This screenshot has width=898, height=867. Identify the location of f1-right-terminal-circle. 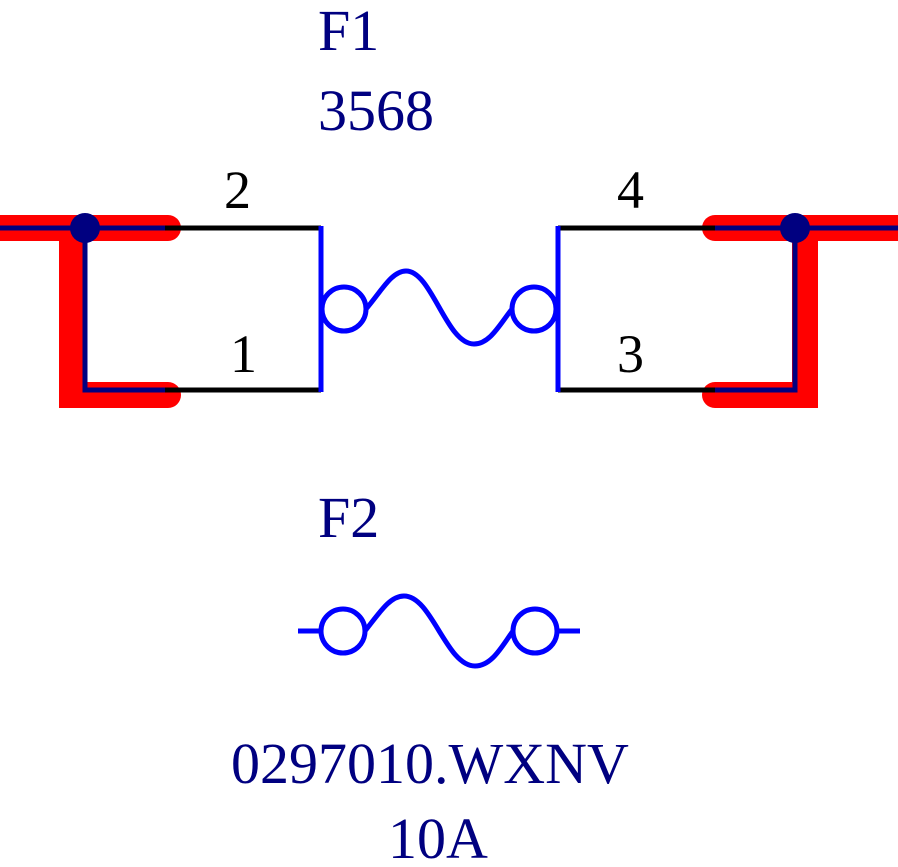
(534, 309).